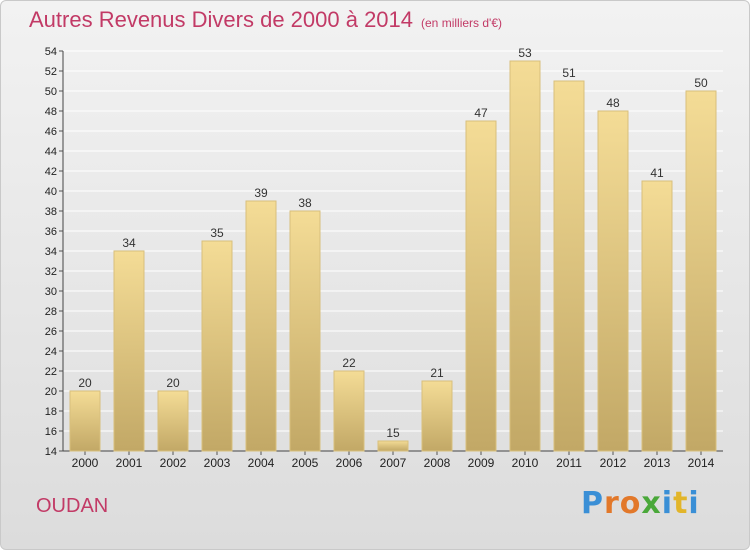 This screenshot has width=750, height=550. What do you see at coordinates (481, 286) in the screenshot?
I see `bar-2009` at bounding box center [481, 286].